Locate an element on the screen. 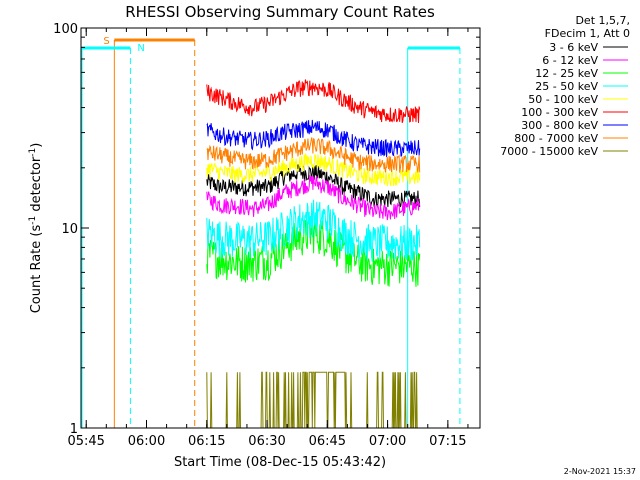  y-tick-label: 1 is located at coordinates (74, 429).